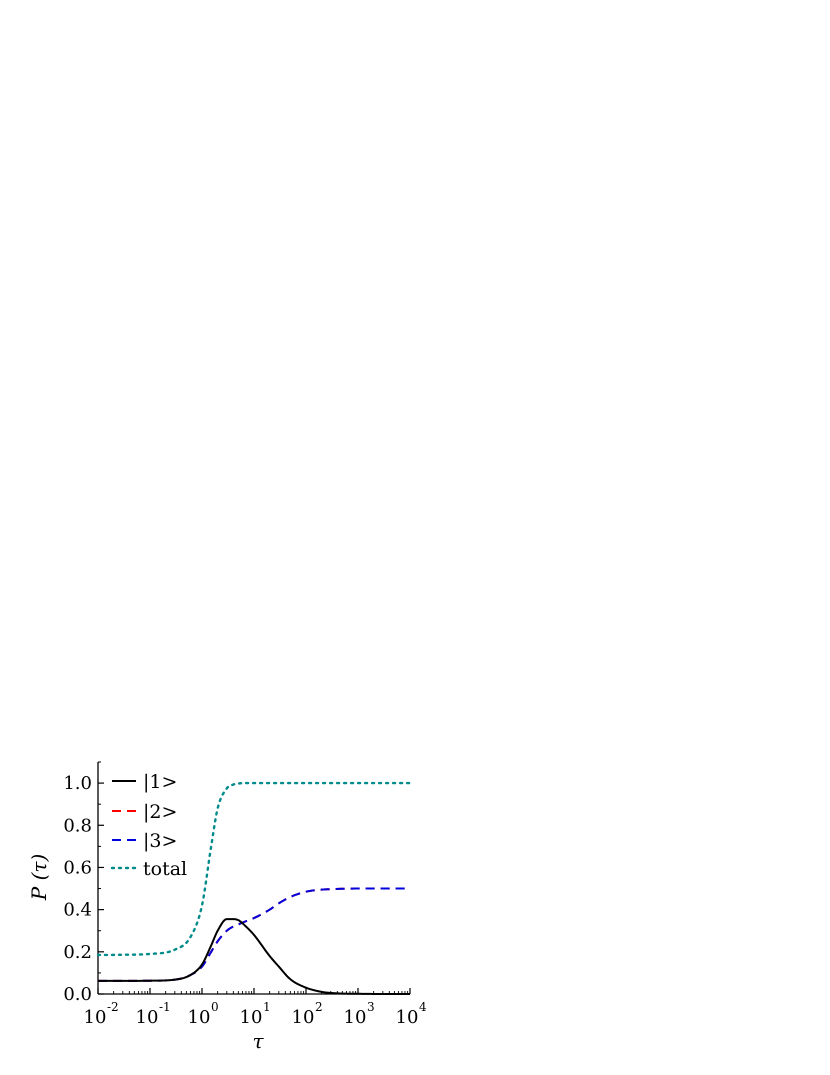 Image resolution: width=830 pixels, height=1075 pixels. I want to click on legend-label-state-1: |1>, so click(160, 782).